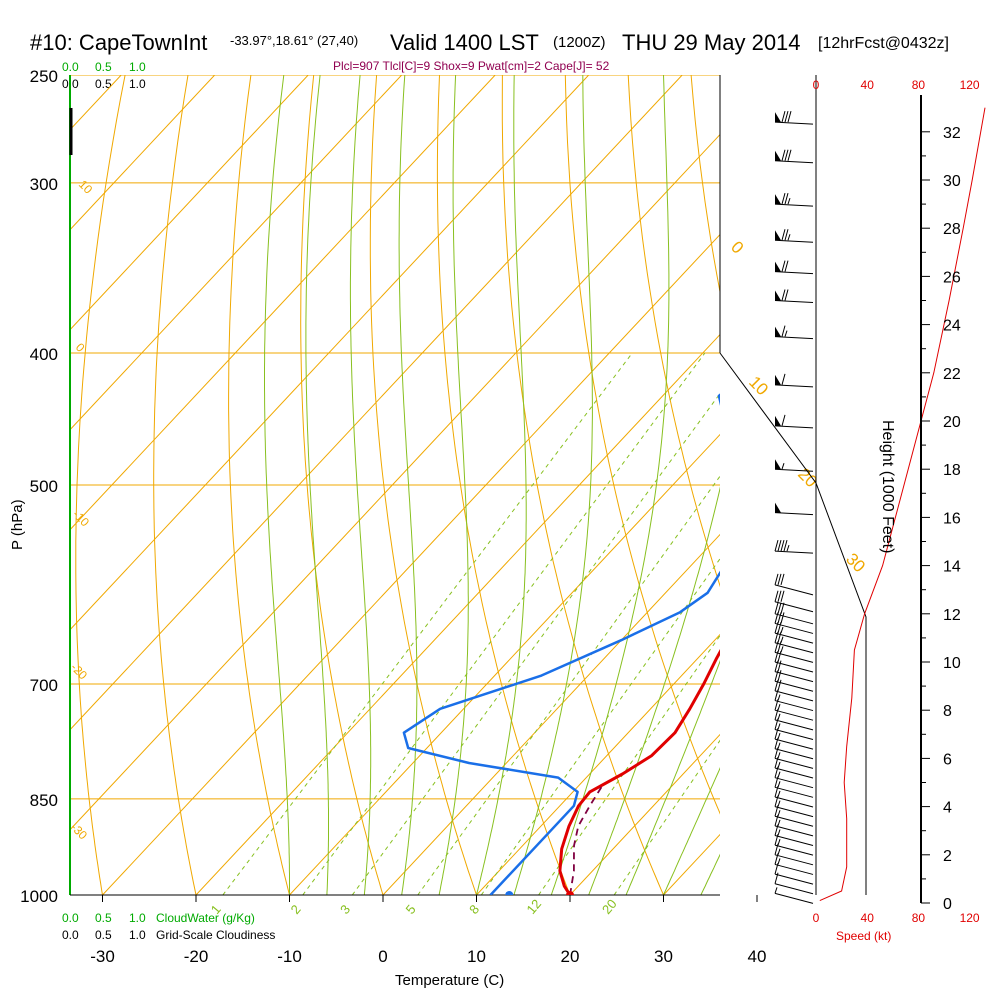 The image size is (1000, 1000). I want to click on isotherm-label: -20, so click(79, 671).